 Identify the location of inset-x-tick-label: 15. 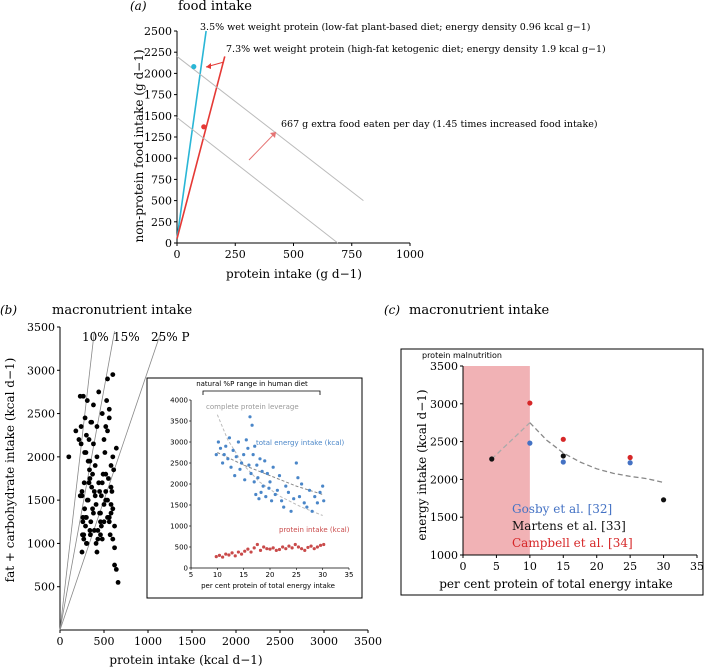
(243, 575).